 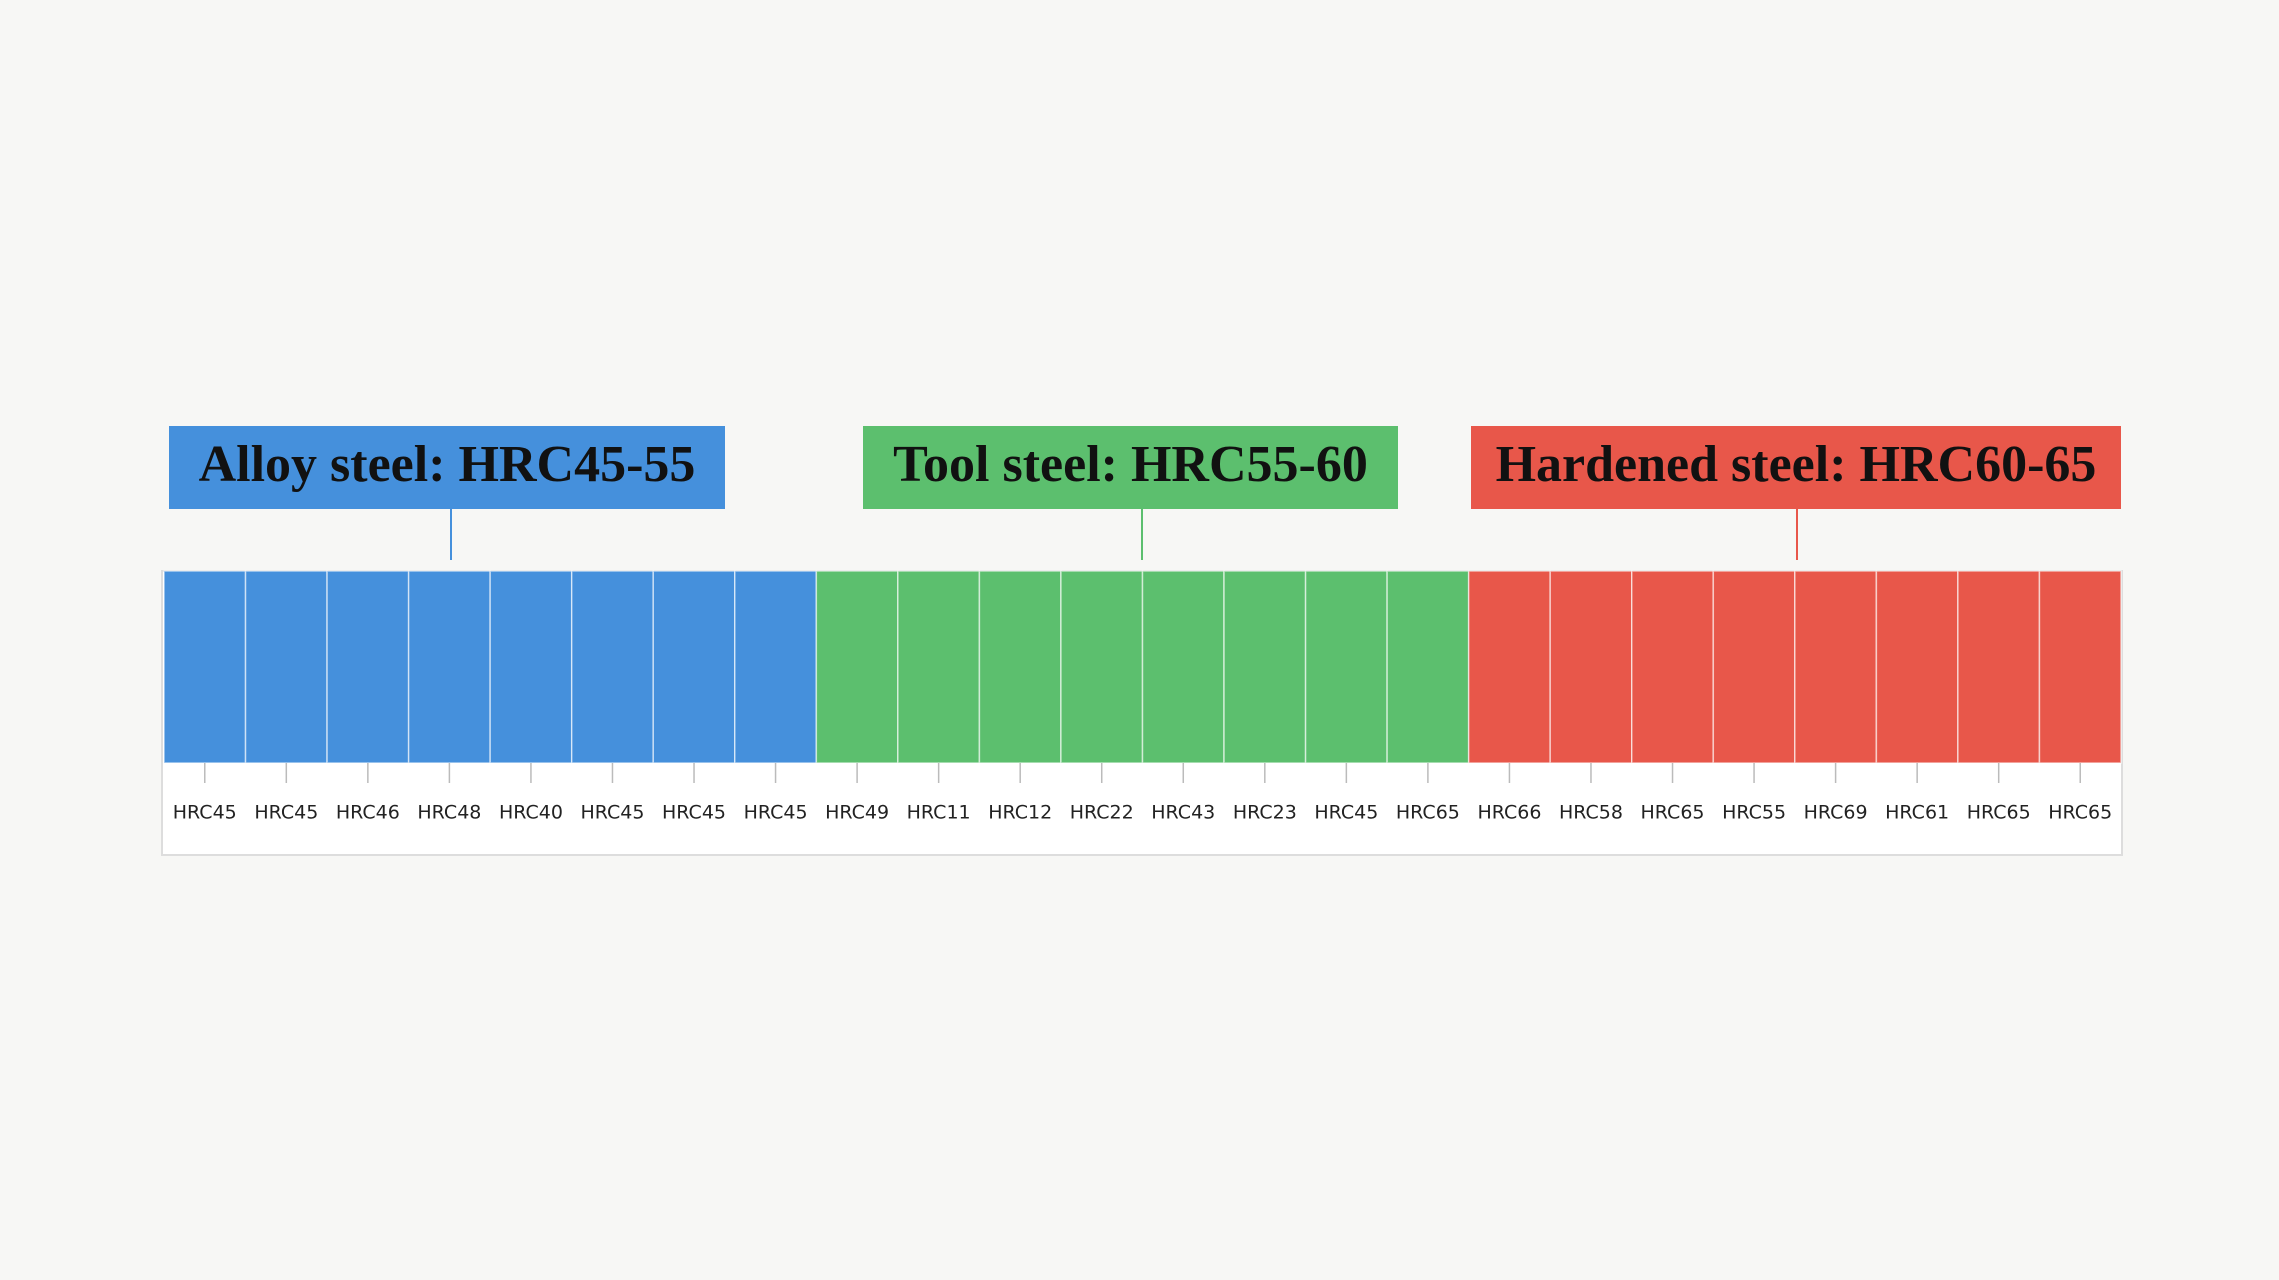 I want to click on cell-label: HRC11, so click(x=939, y=813).